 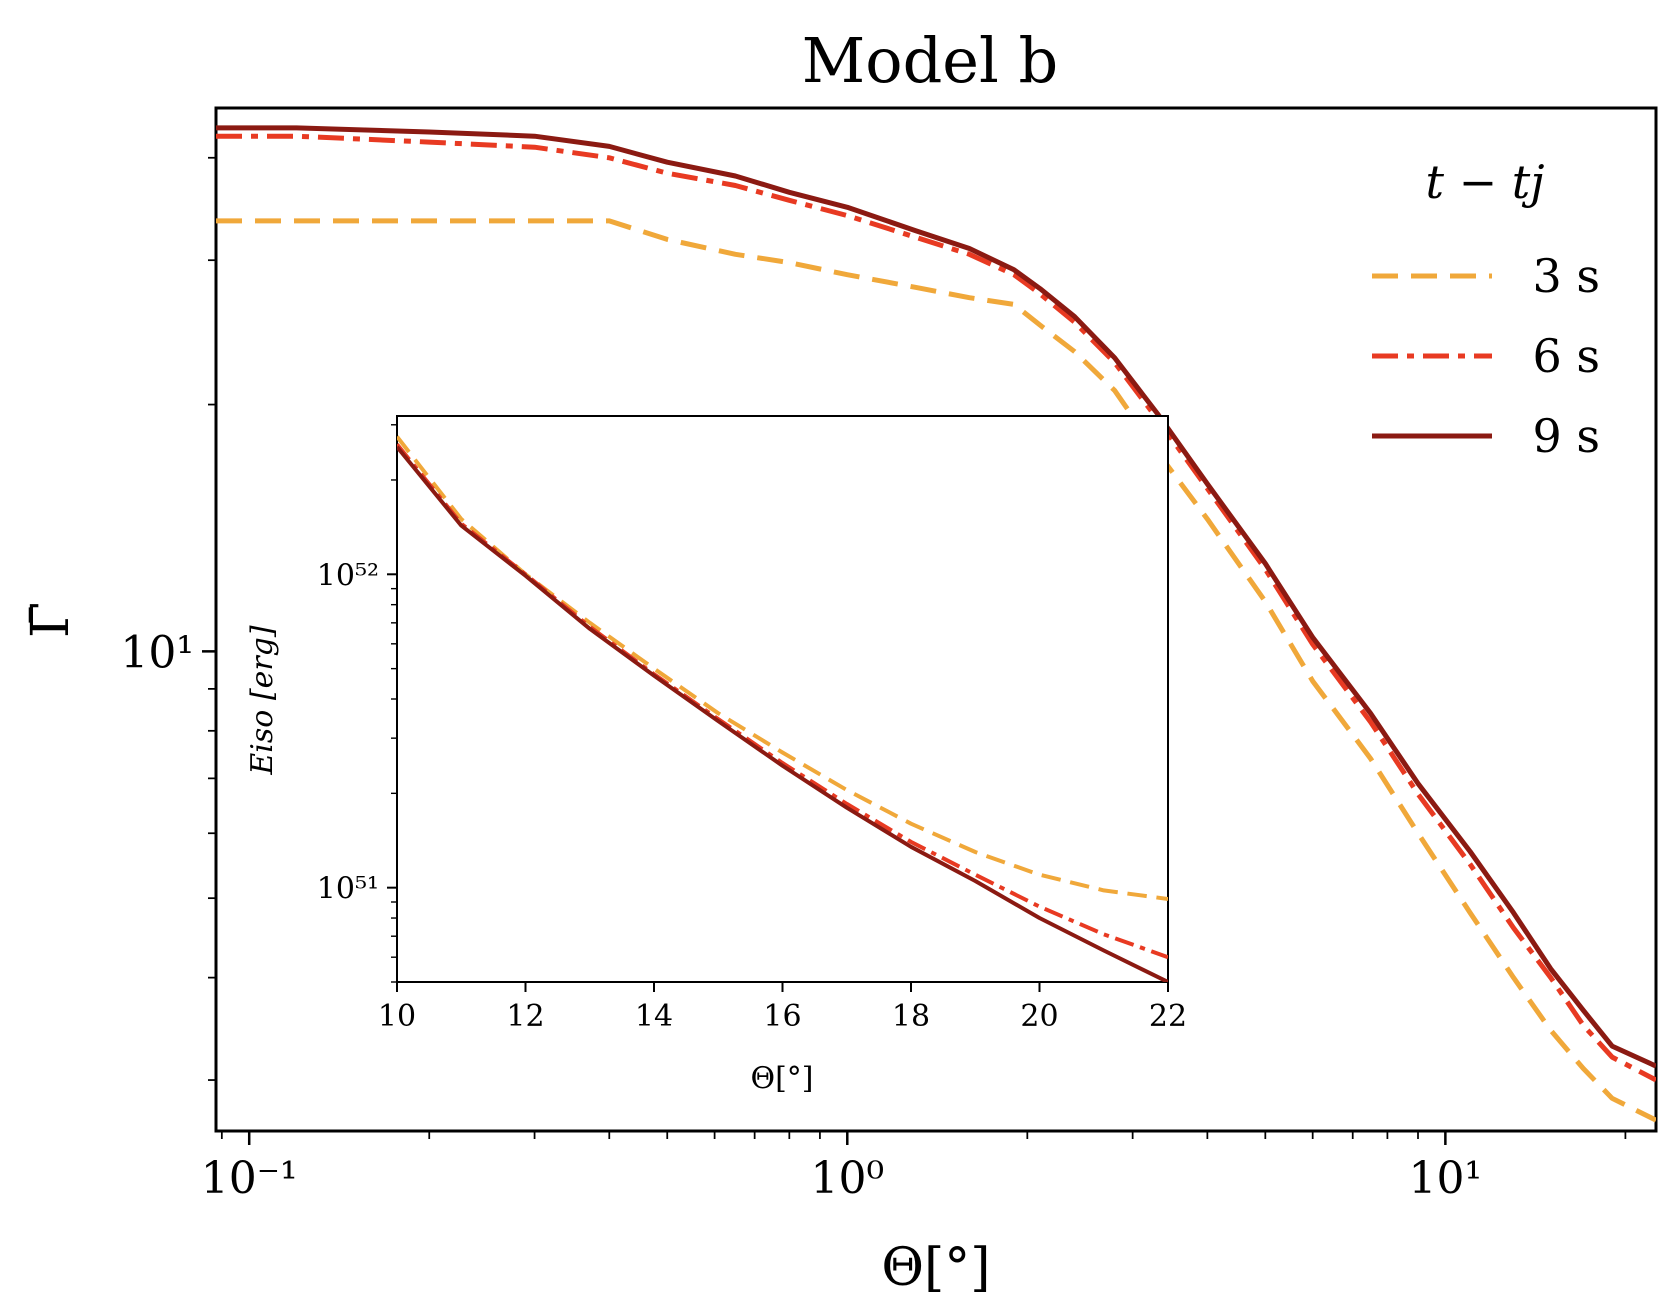 I want to click on main-x-tick-label: 10¹, so click(x=1446, y=1178).